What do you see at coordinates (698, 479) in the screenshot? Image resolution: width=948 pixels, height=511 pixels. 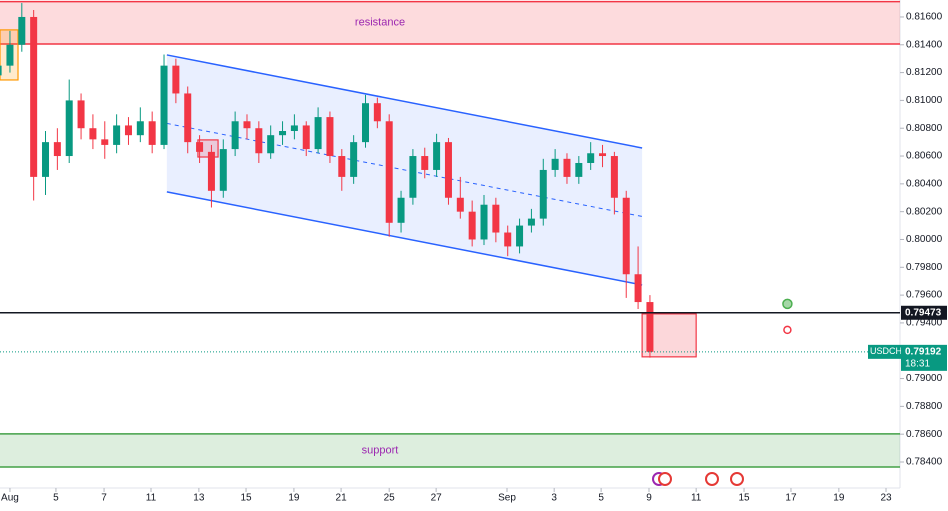 I see `event-icons` at bounding box center [698, 479].